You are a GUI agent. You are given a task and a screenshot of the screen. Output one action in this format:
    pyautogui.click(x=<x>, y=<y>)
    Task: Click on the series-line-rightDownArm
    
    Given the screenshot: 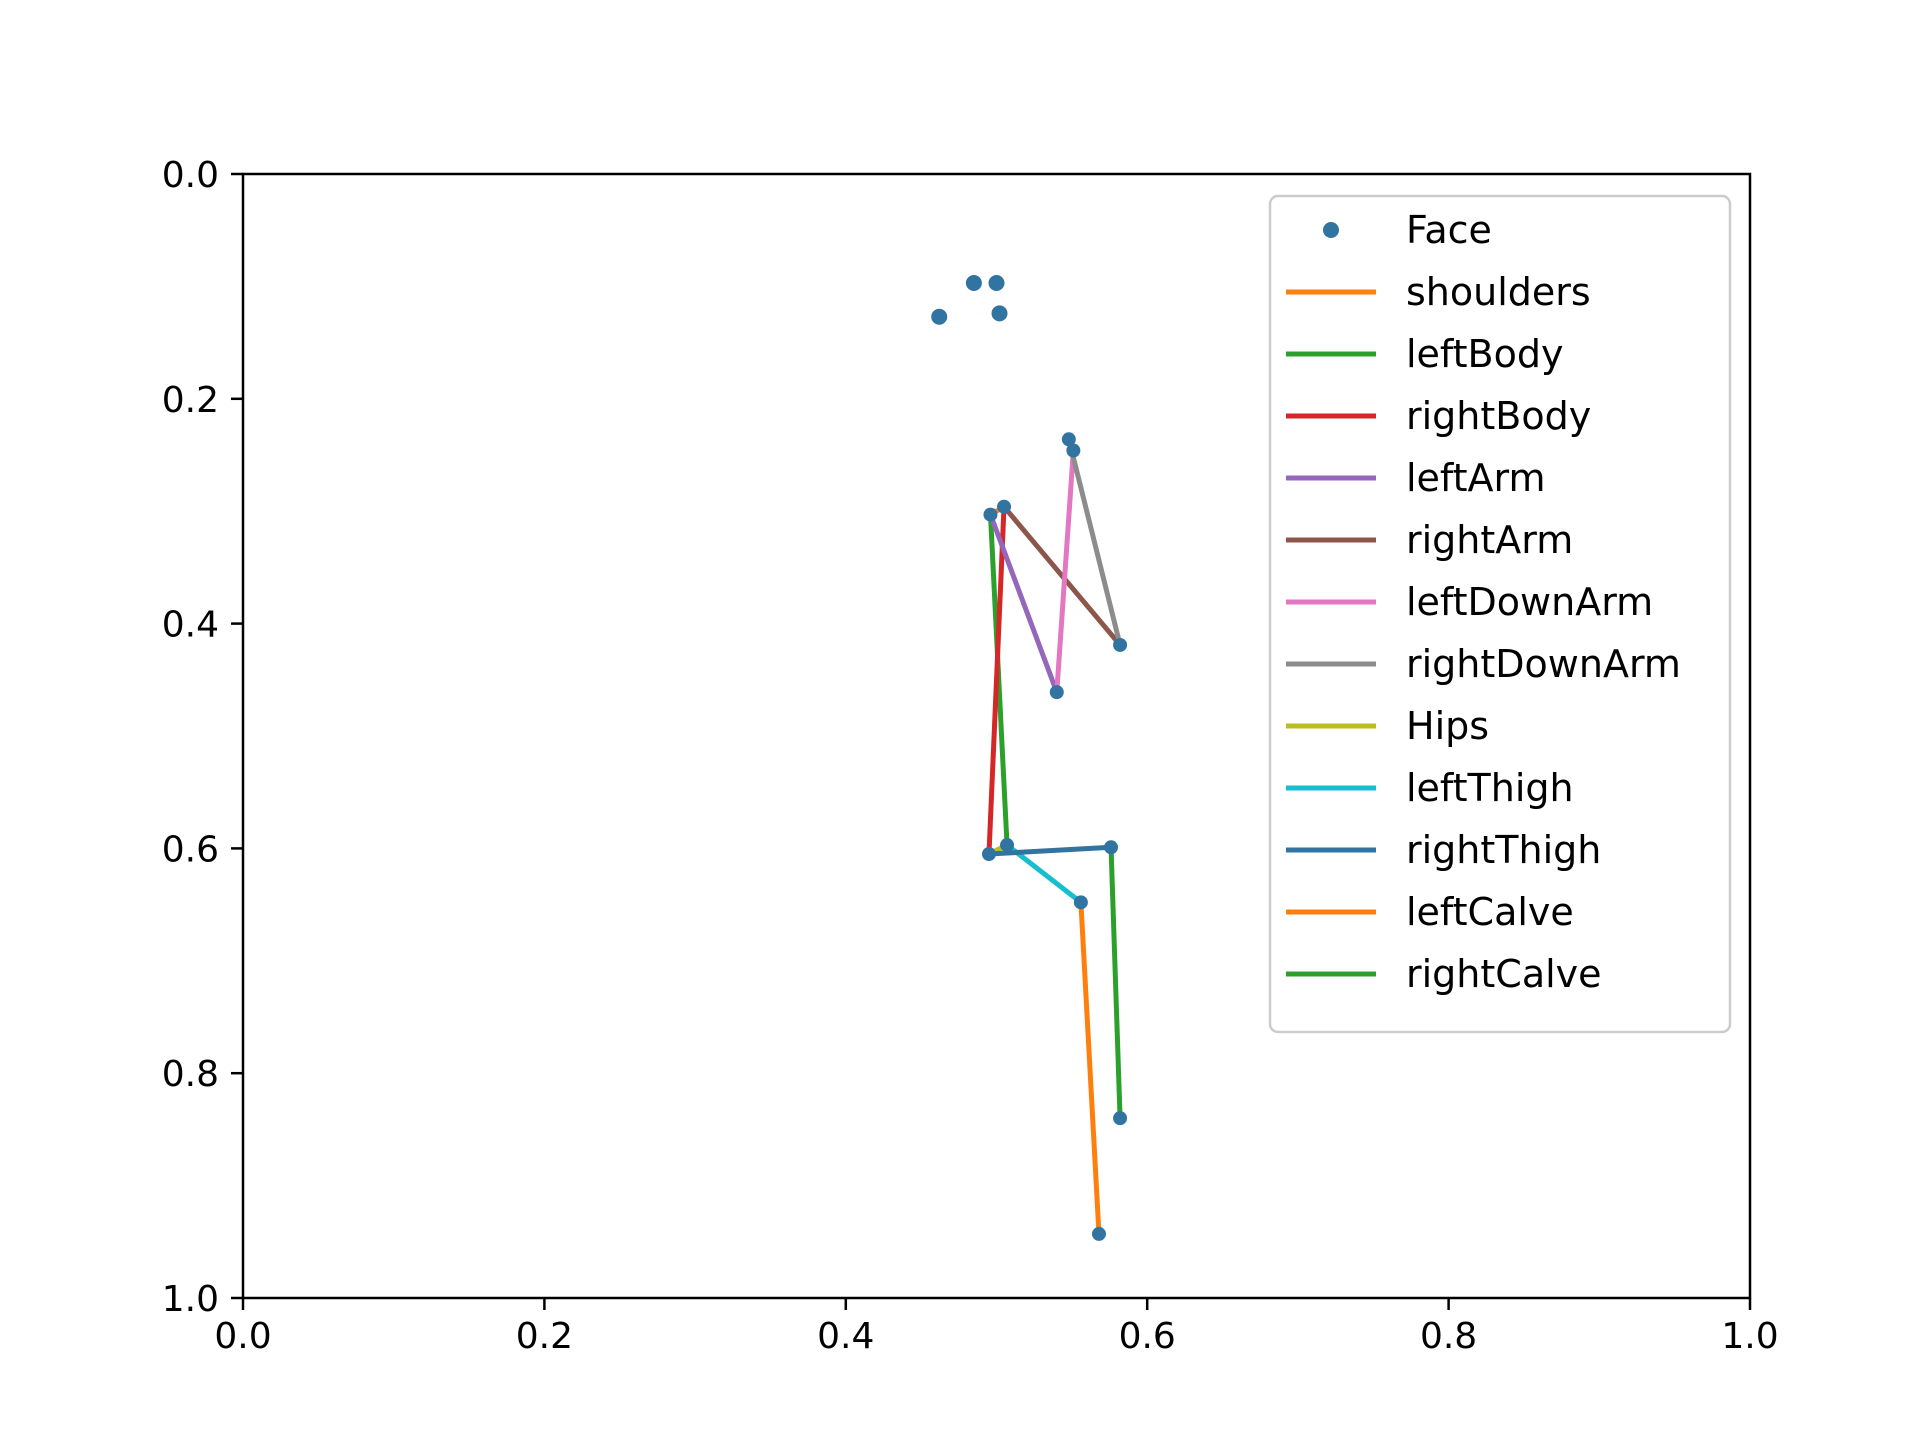 What is the action you would take?
    pyautogui.click(x=1094, y=542)
    